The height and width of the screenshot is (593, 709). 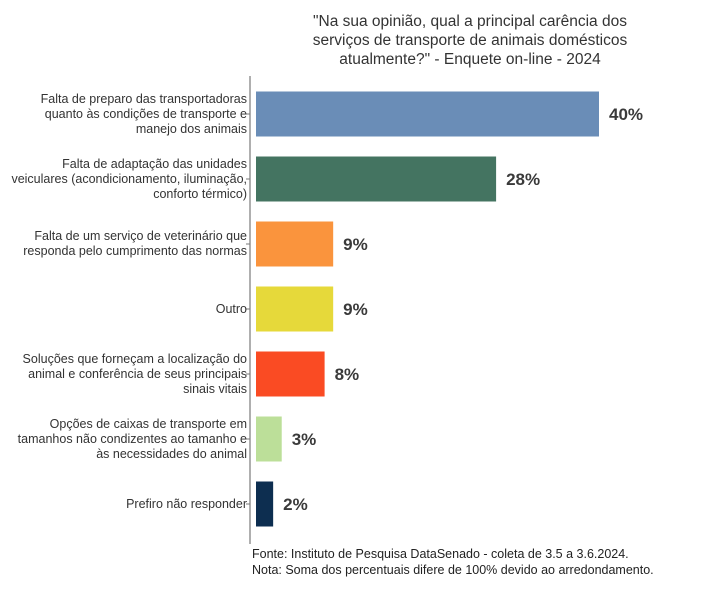 What do you see at coordinates (347, 374) in the screenshot?
I see `value-label-5: 8%` at bounding box center [347, 374].